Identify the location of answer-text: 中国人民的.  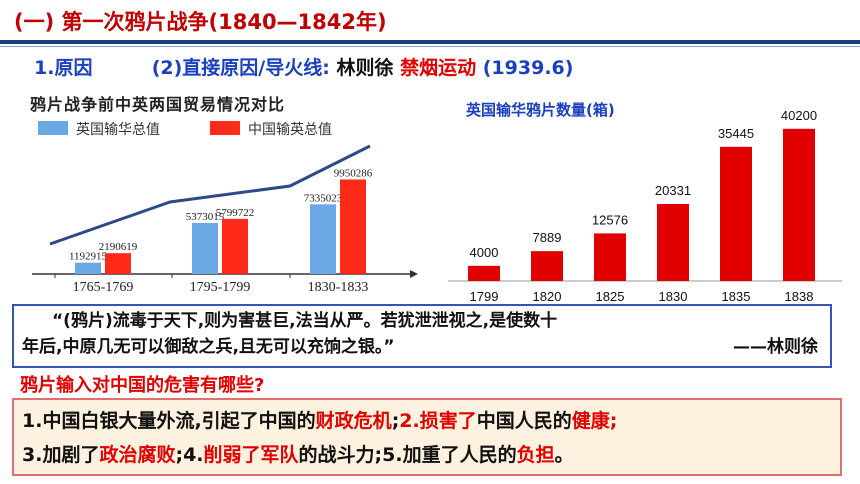
(524, 421).